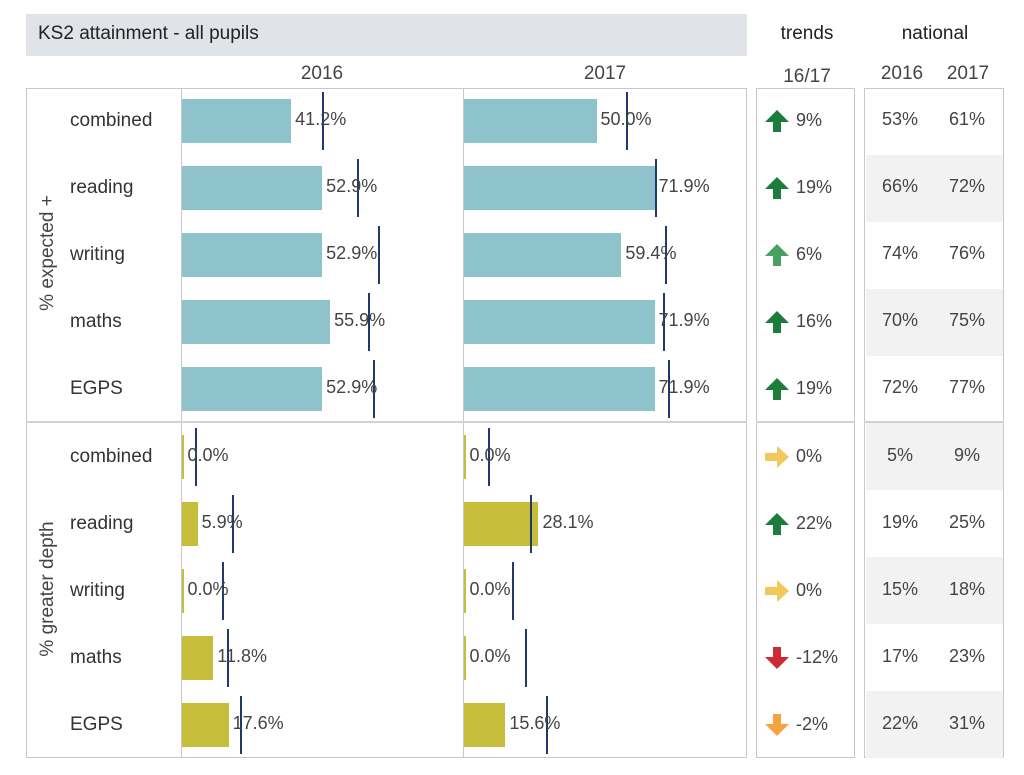 Image resolution: width=1024 pixels, height=775 pixels. What do you see at coordinates (669, 388) in the screenshot?
I see `national-marker-egps-2017` at bounding box center [669, 388].